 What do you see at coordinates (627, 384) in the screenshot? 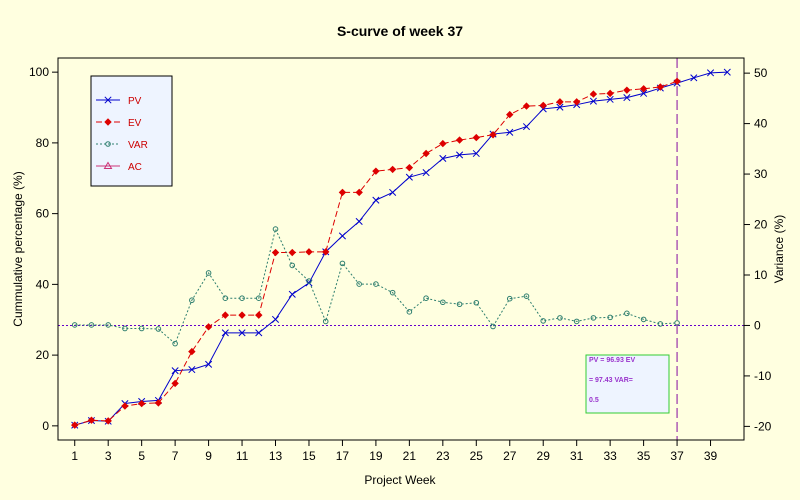
I see `info-box-frame` at bounding box center [627, 384].